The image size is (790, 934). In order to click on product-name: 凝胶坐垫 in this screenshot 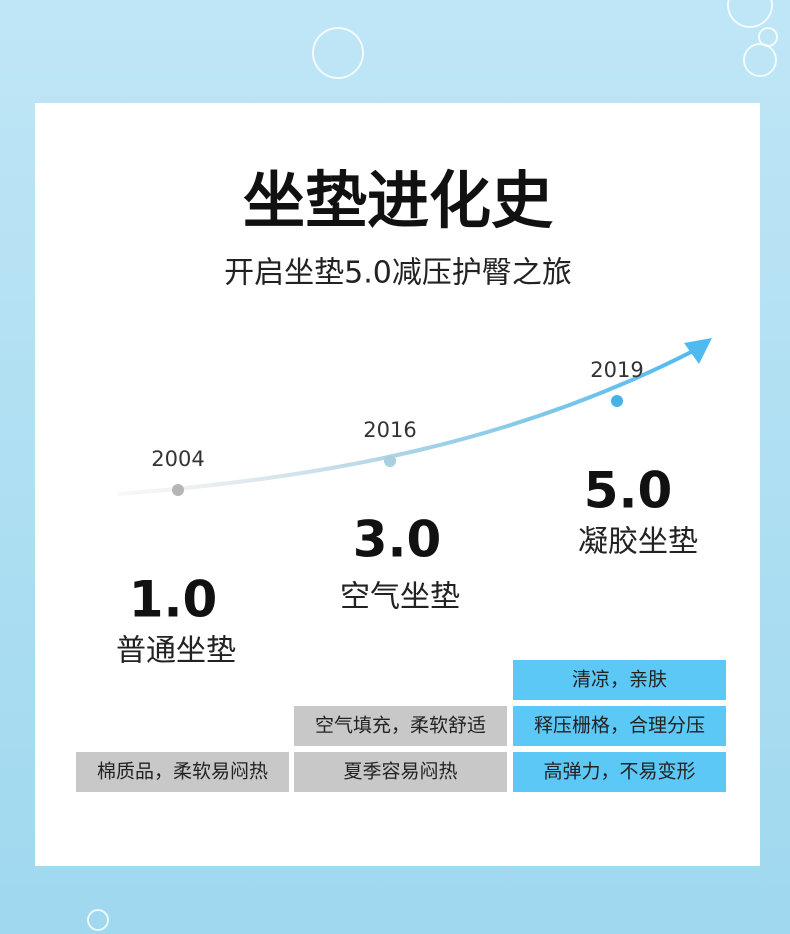, I will do `click(638, 542)`.